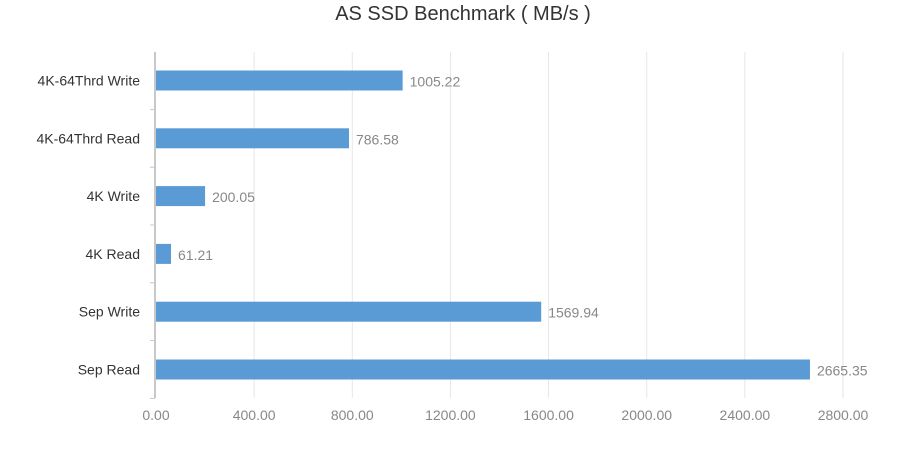 The height and width of the screenshot is (459, 900). What do you see at coordinates (548, 415) in the screenshot?
I see `x-tick-label: 1600.00` at bounding box center [548, 415].